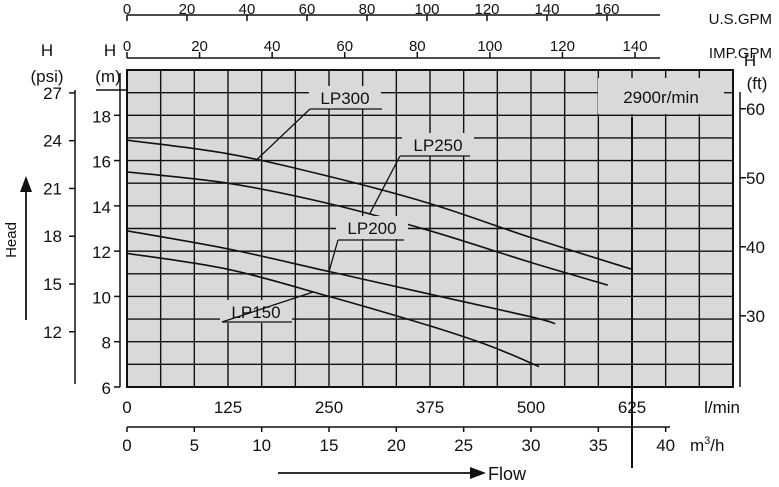 The height and width of the screenshot is (487, 779). What do you see at coordinates (307, 9) in the screenshot?
I see `usgpm-tick-label: 60` at bounding box center [307, 9].